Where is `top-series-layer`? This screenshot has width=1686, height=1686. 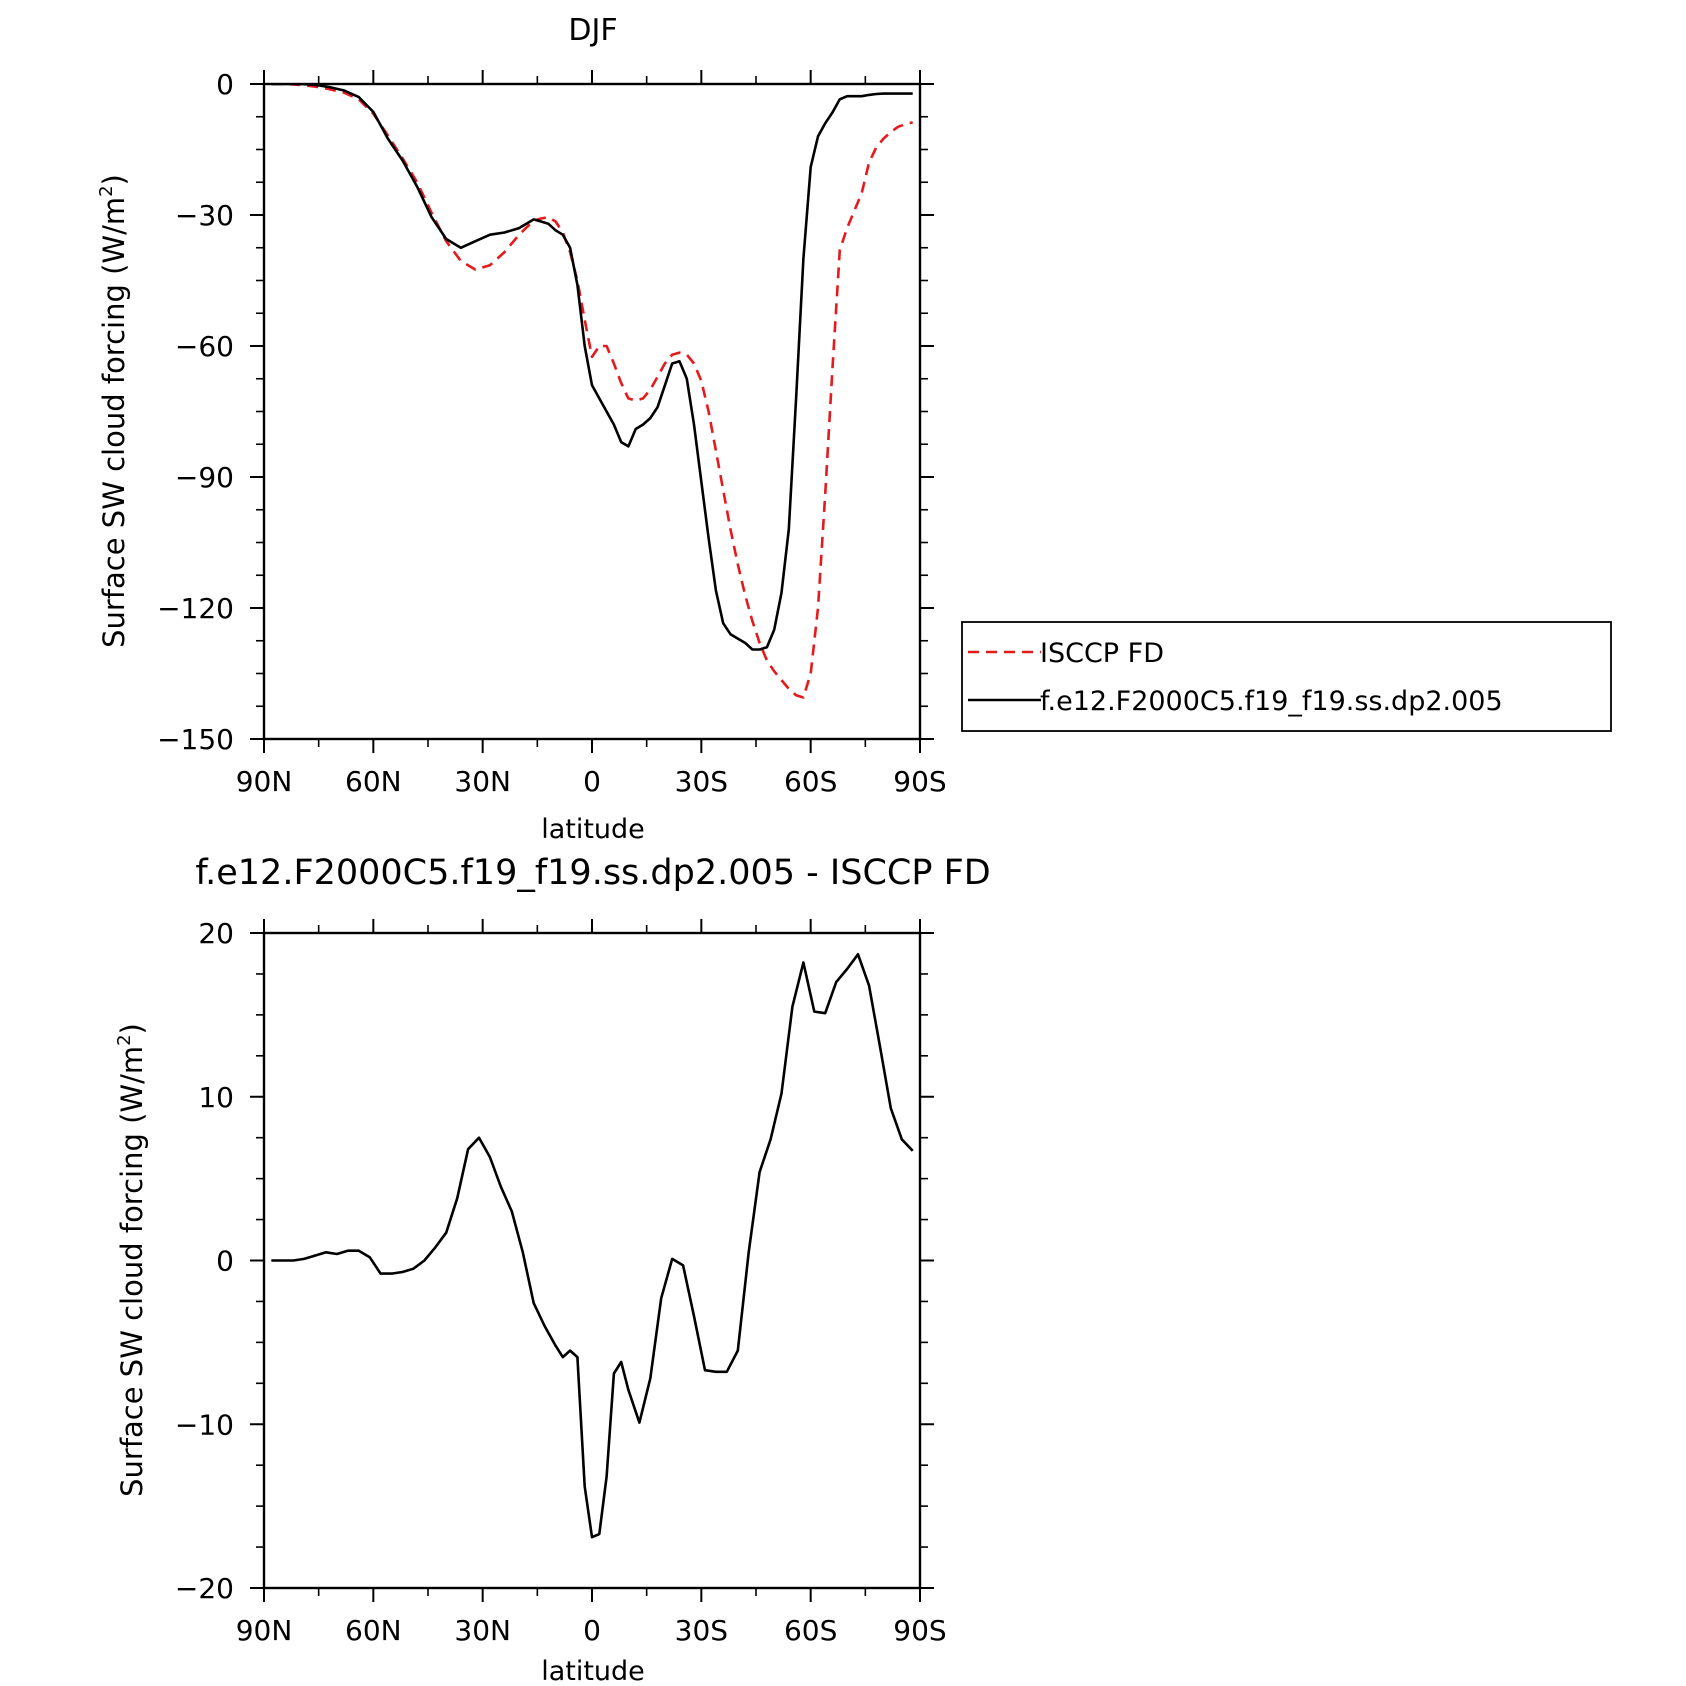 top-series-layer is located at coordinates (592, 391).